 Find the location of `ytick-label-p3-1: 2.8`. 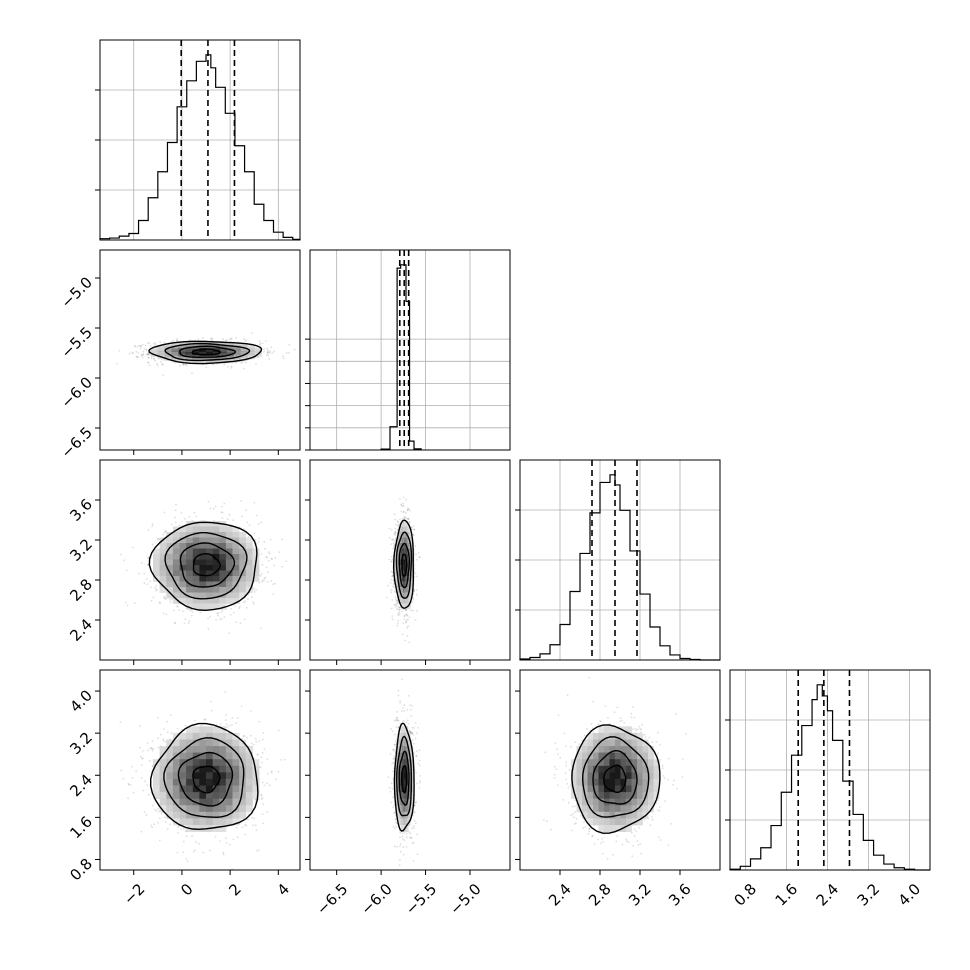

ytick-label-p3-1: 2.8 is located at coordinates (81, 590).